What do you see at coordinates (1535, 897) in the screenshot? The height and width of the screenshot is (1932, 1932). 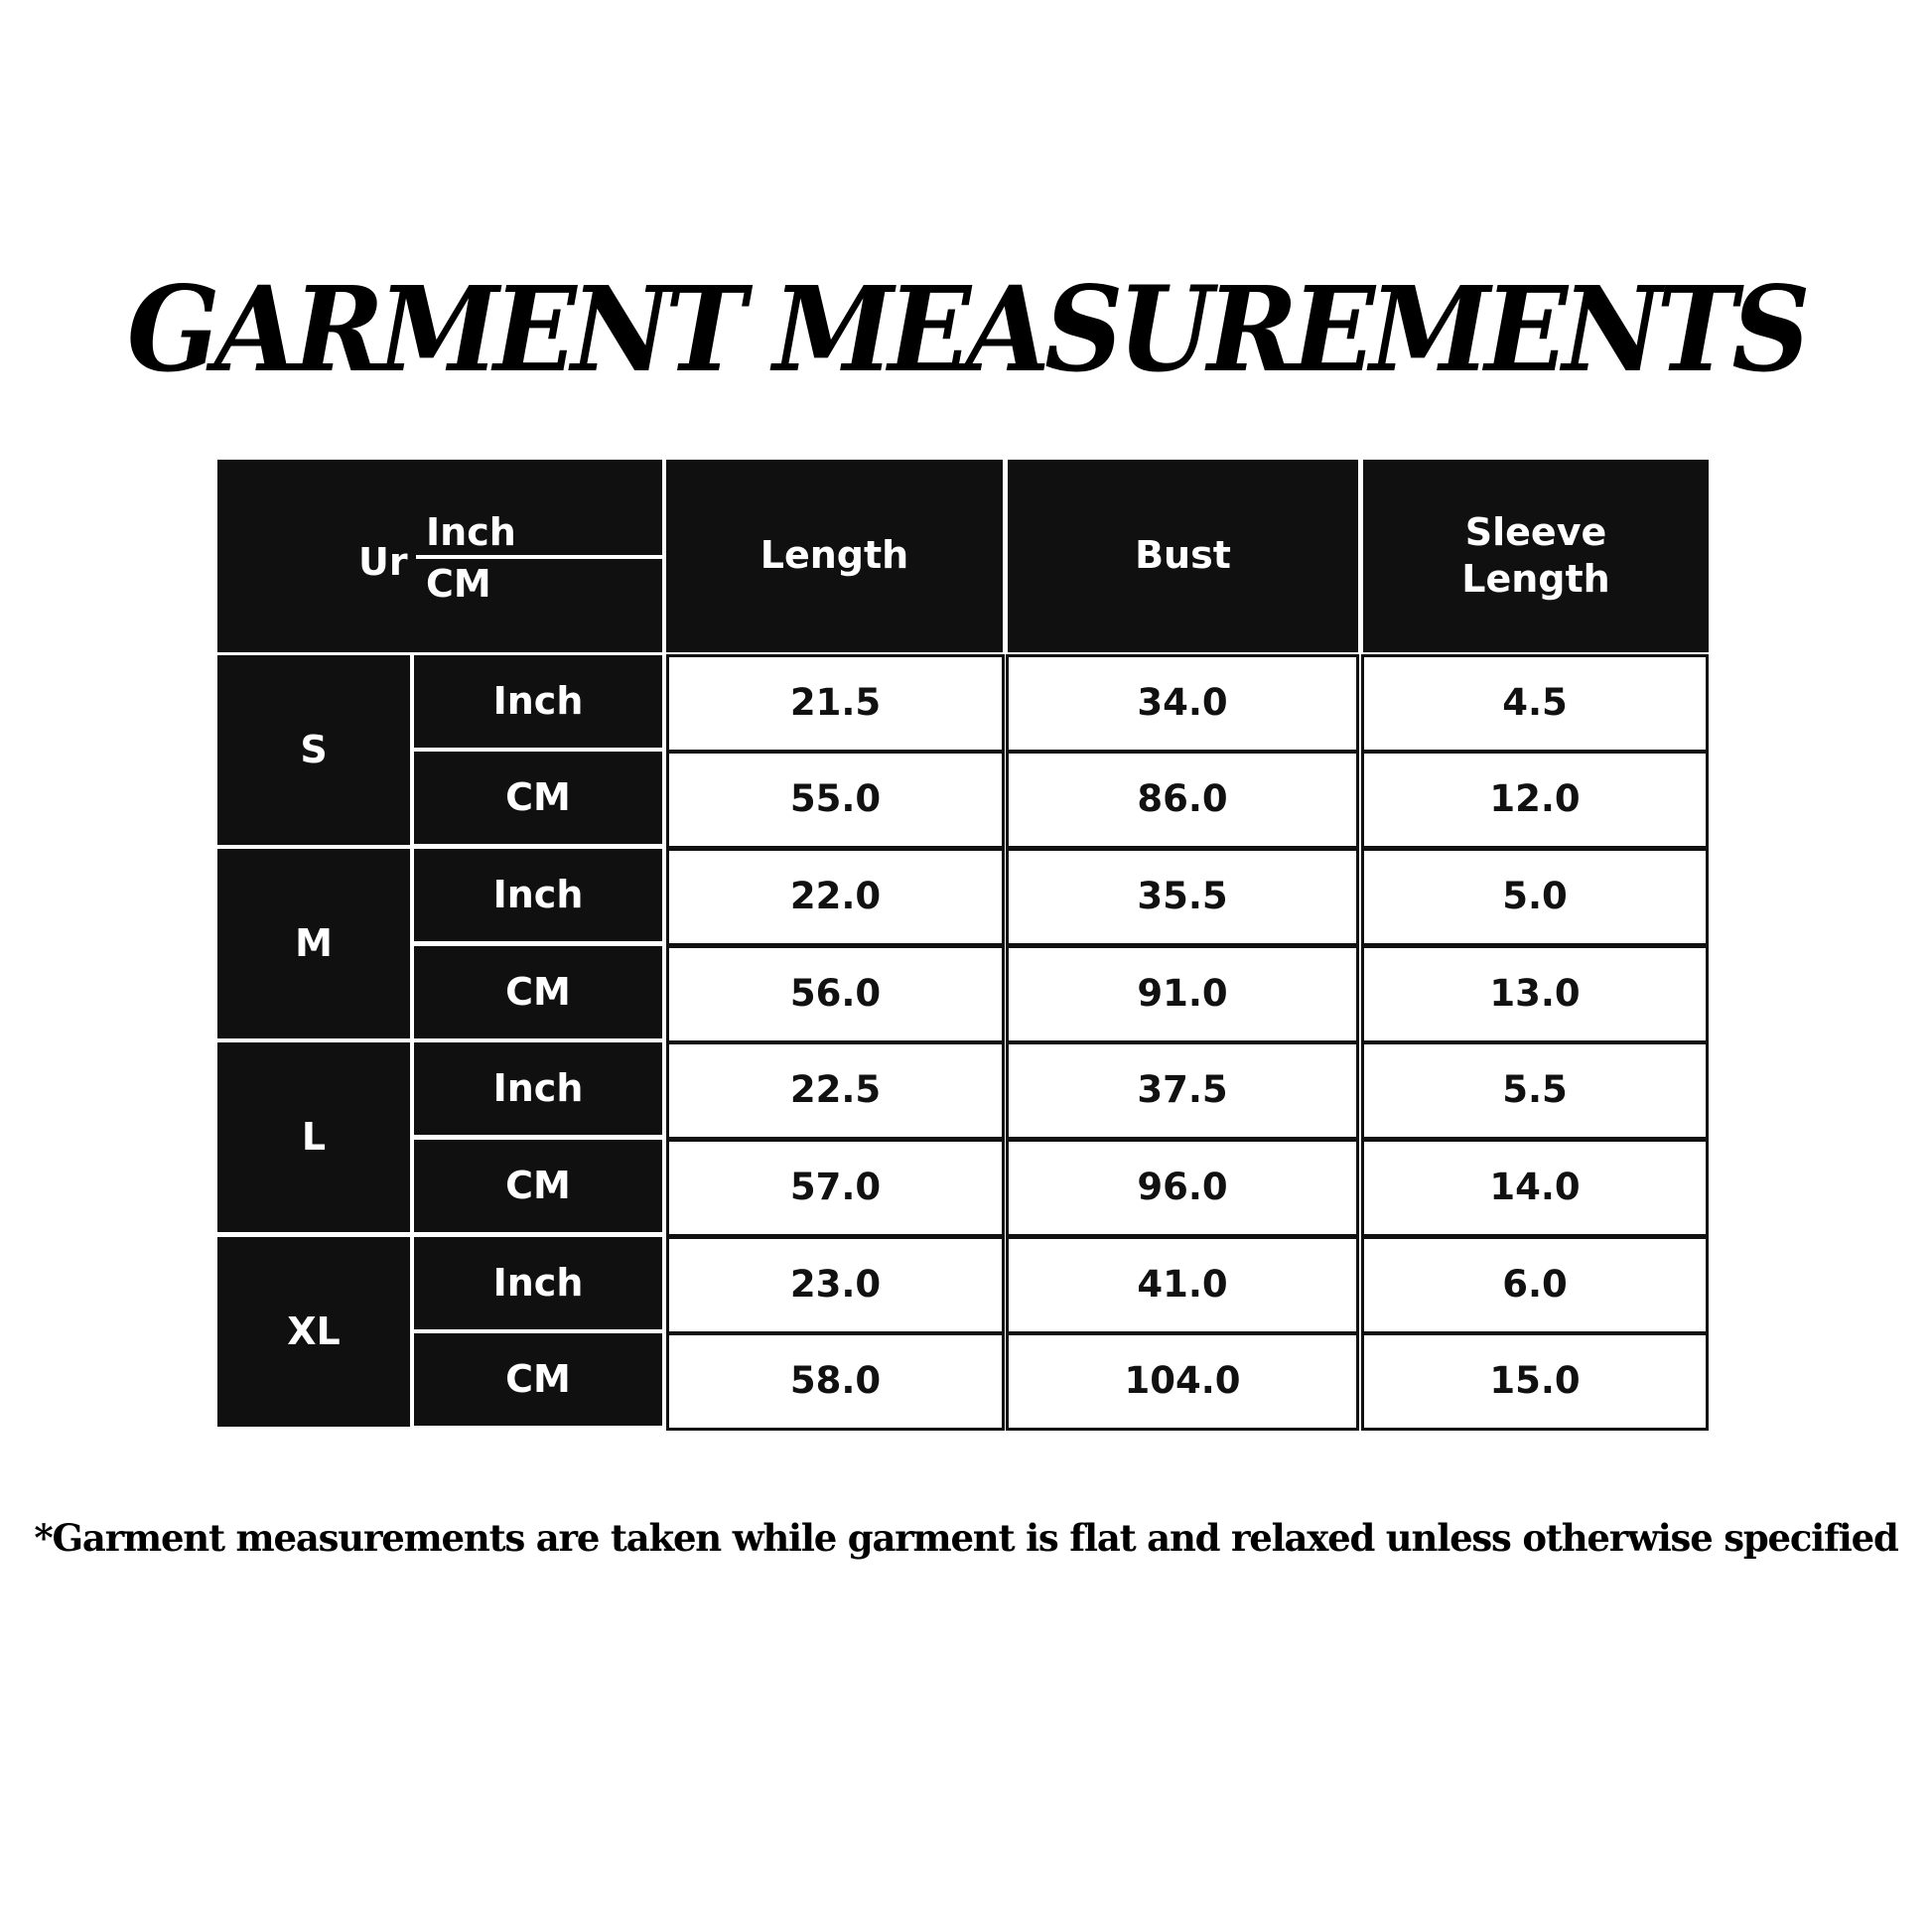 I see `table-cell: 5.0` at bounding box center [1535, 897].